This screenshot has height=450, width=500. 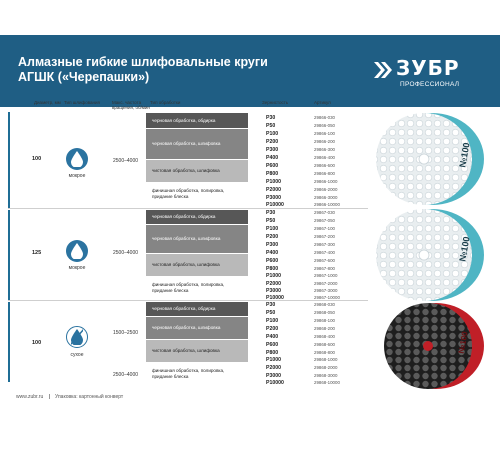 What do you see at coordinates (324, 344) in the screenshot?
I see `article-value: 29868-600` at bounding box center [324, 344].